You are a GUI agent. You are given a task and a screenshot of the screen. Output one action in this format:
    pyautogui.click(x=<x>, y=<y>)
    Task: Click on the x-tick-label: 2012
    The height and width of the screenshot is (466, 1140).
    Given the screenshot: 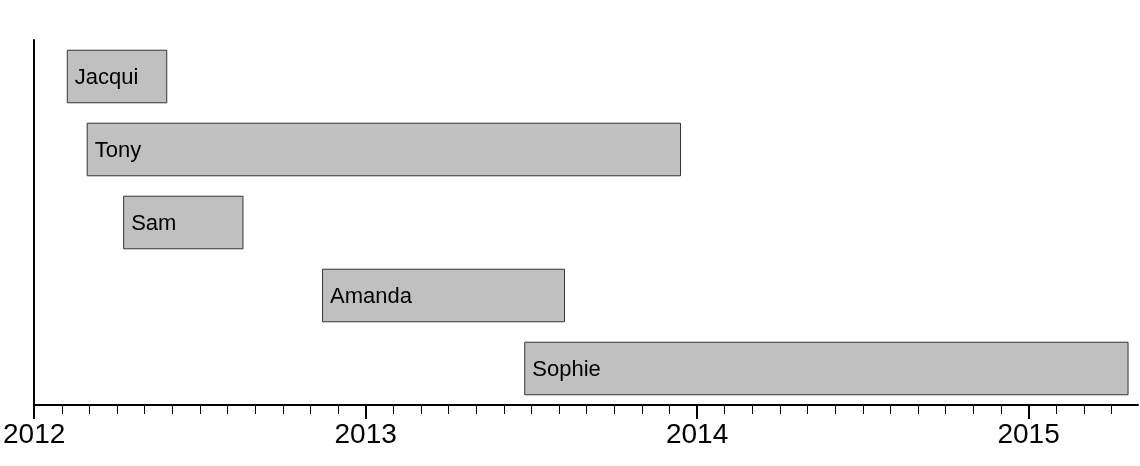 What is the action you would take?
    pyautogui.click(x=34, y=433)
    